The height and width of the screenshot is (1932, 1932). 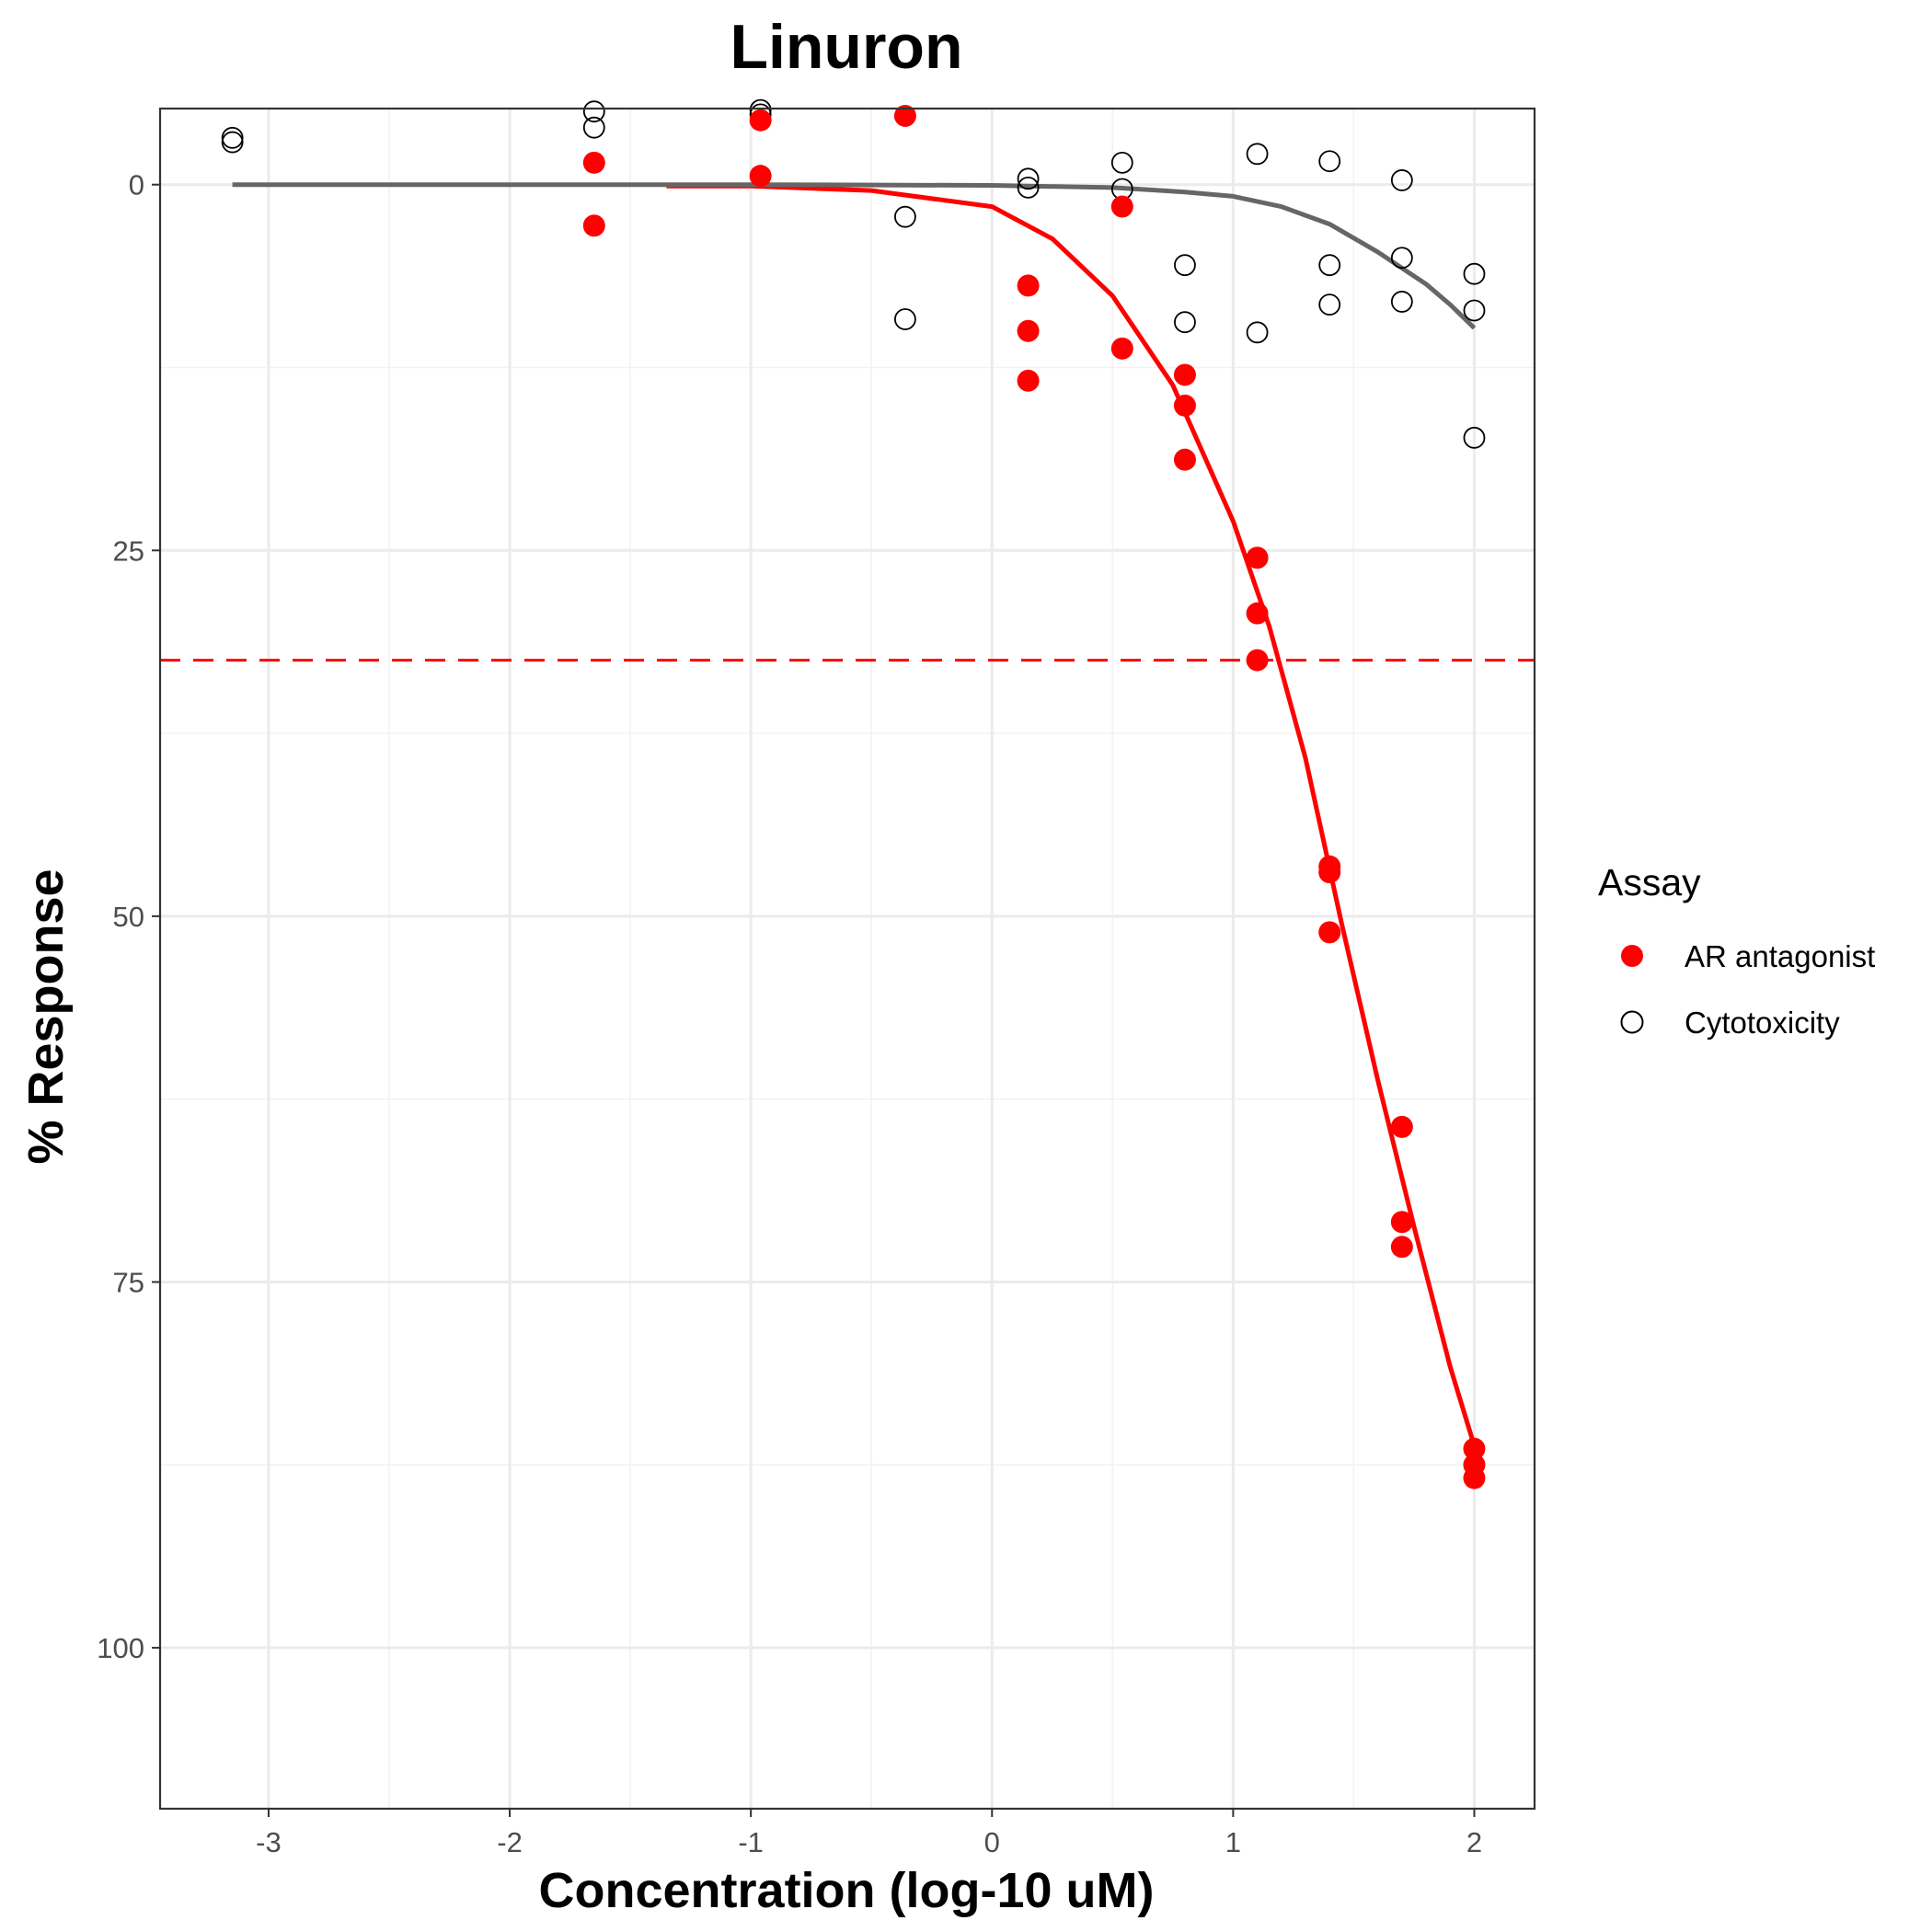 What do you see at coordinates (1233, 1842) in the screenshot?
I see `x-tick-label: 1` at bounding box center [1233, 1842].